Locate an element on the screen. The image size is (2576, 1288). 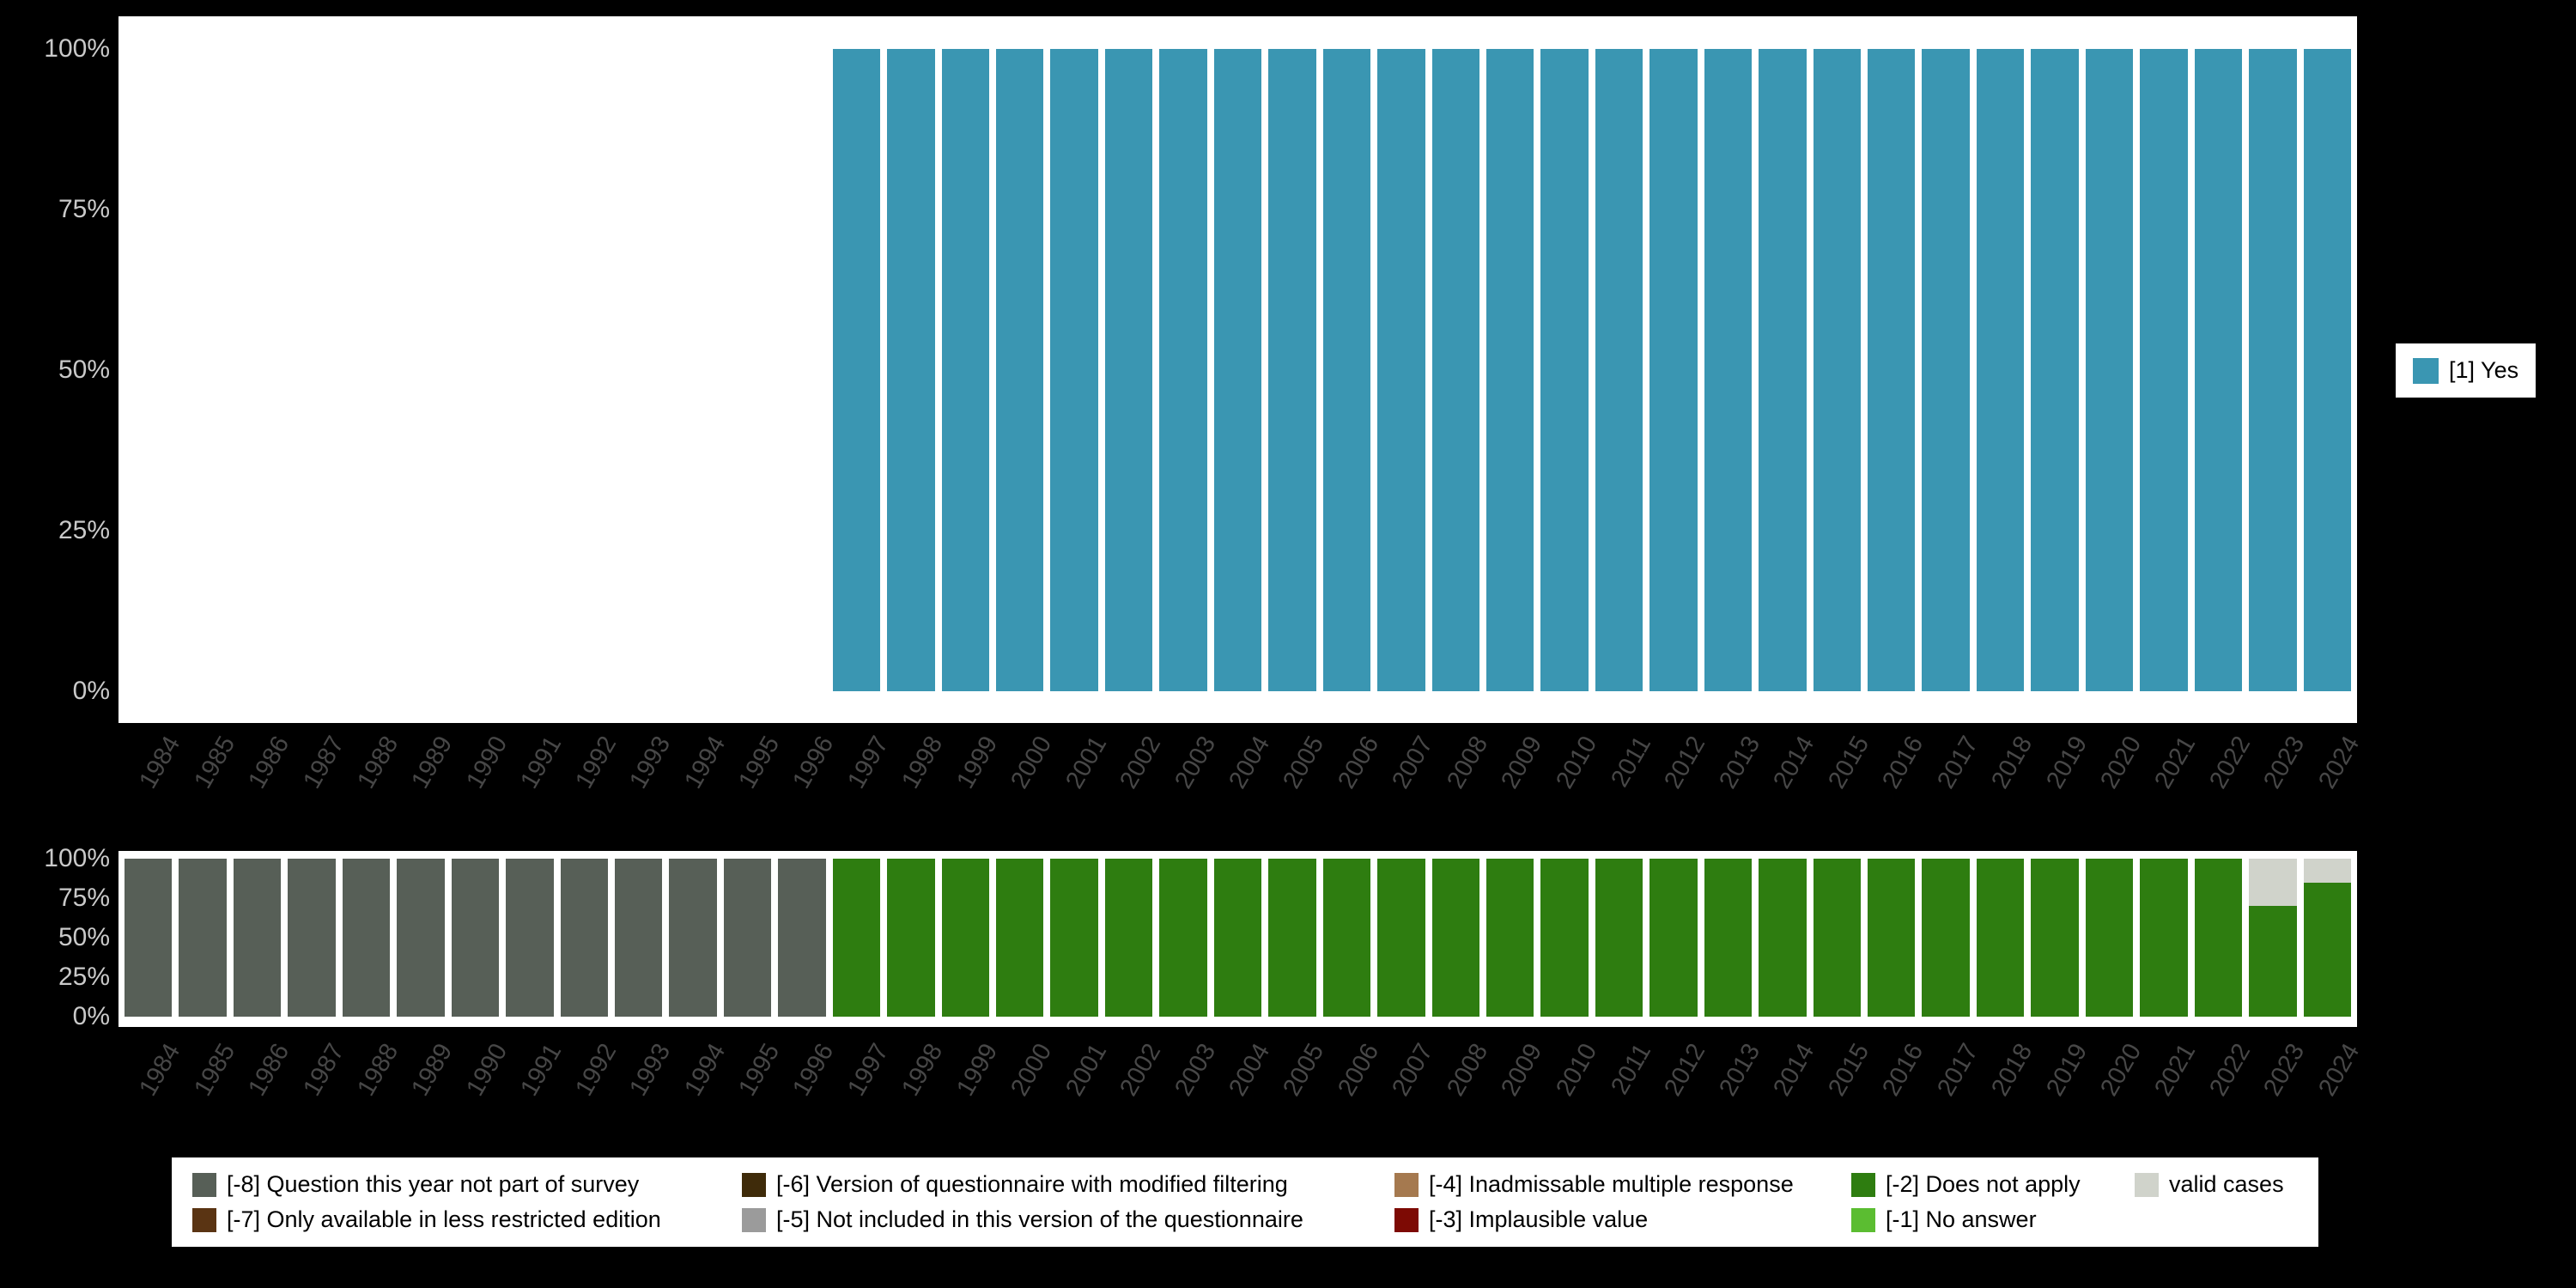
x-tick: 2017 is located at coordinates (1953, 788).